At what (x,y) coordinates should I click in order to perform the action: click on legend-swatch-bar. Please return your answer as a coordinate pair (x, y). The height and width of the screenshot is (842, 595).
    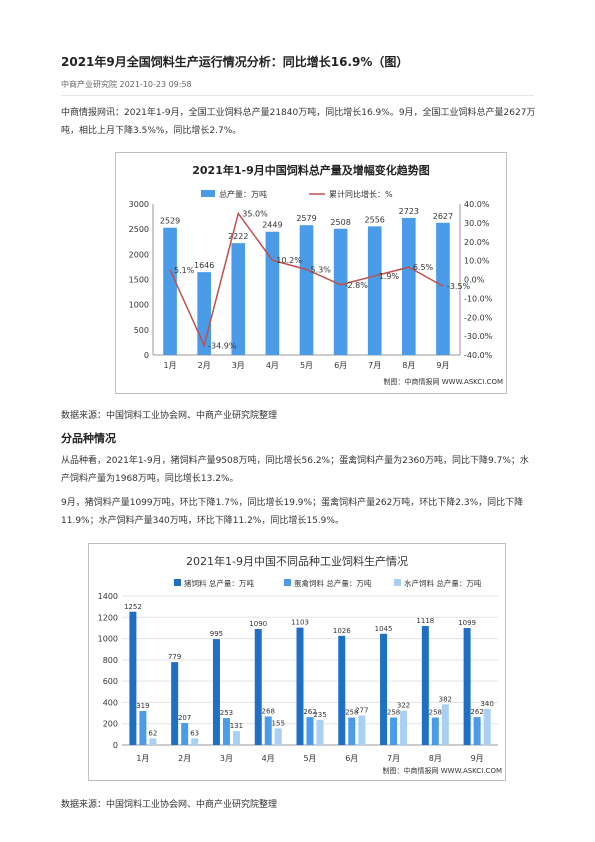
    Looking at the image, I should click on (208, 193).